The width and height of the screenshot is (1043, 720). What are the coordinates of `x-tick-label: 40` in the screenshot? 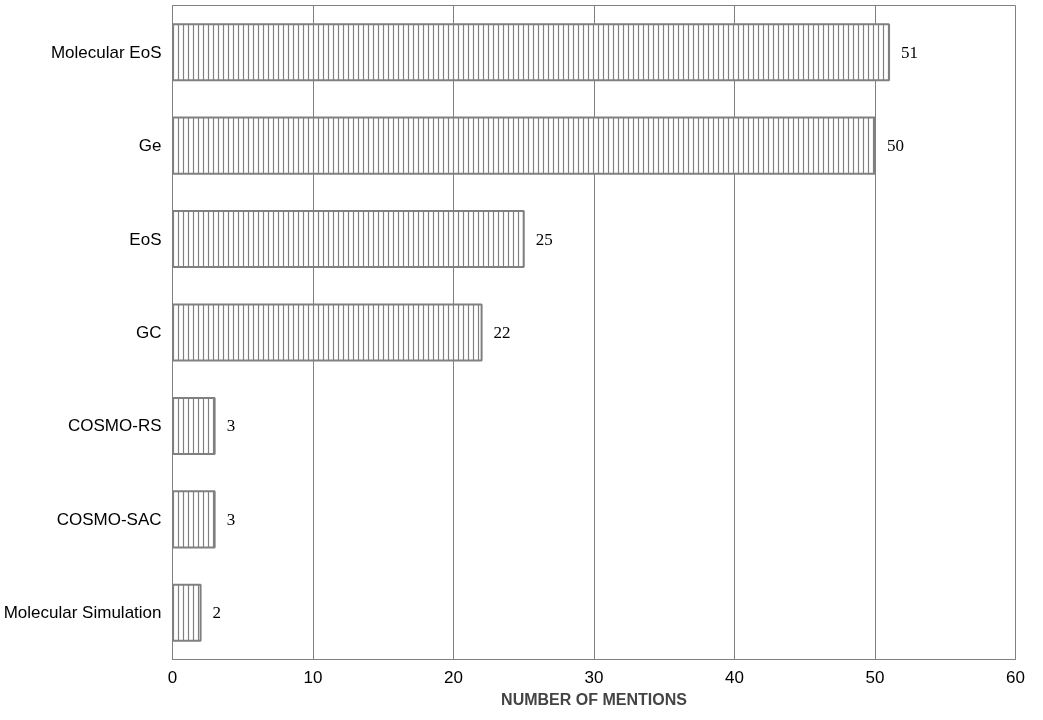 It's located at (734, 677).